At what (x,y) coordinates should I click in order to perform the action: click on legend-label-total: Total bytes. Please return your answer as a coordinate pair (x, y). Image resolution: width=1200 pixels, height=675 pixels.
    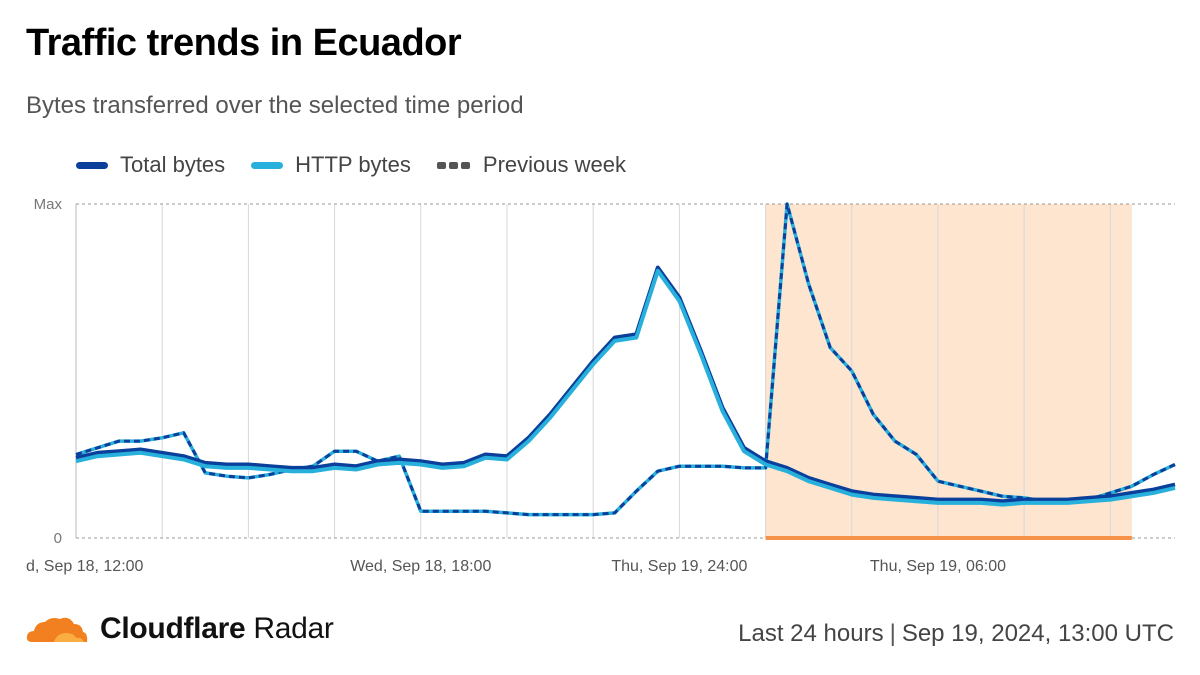
    Looking at the image, I should click on (173, 164).